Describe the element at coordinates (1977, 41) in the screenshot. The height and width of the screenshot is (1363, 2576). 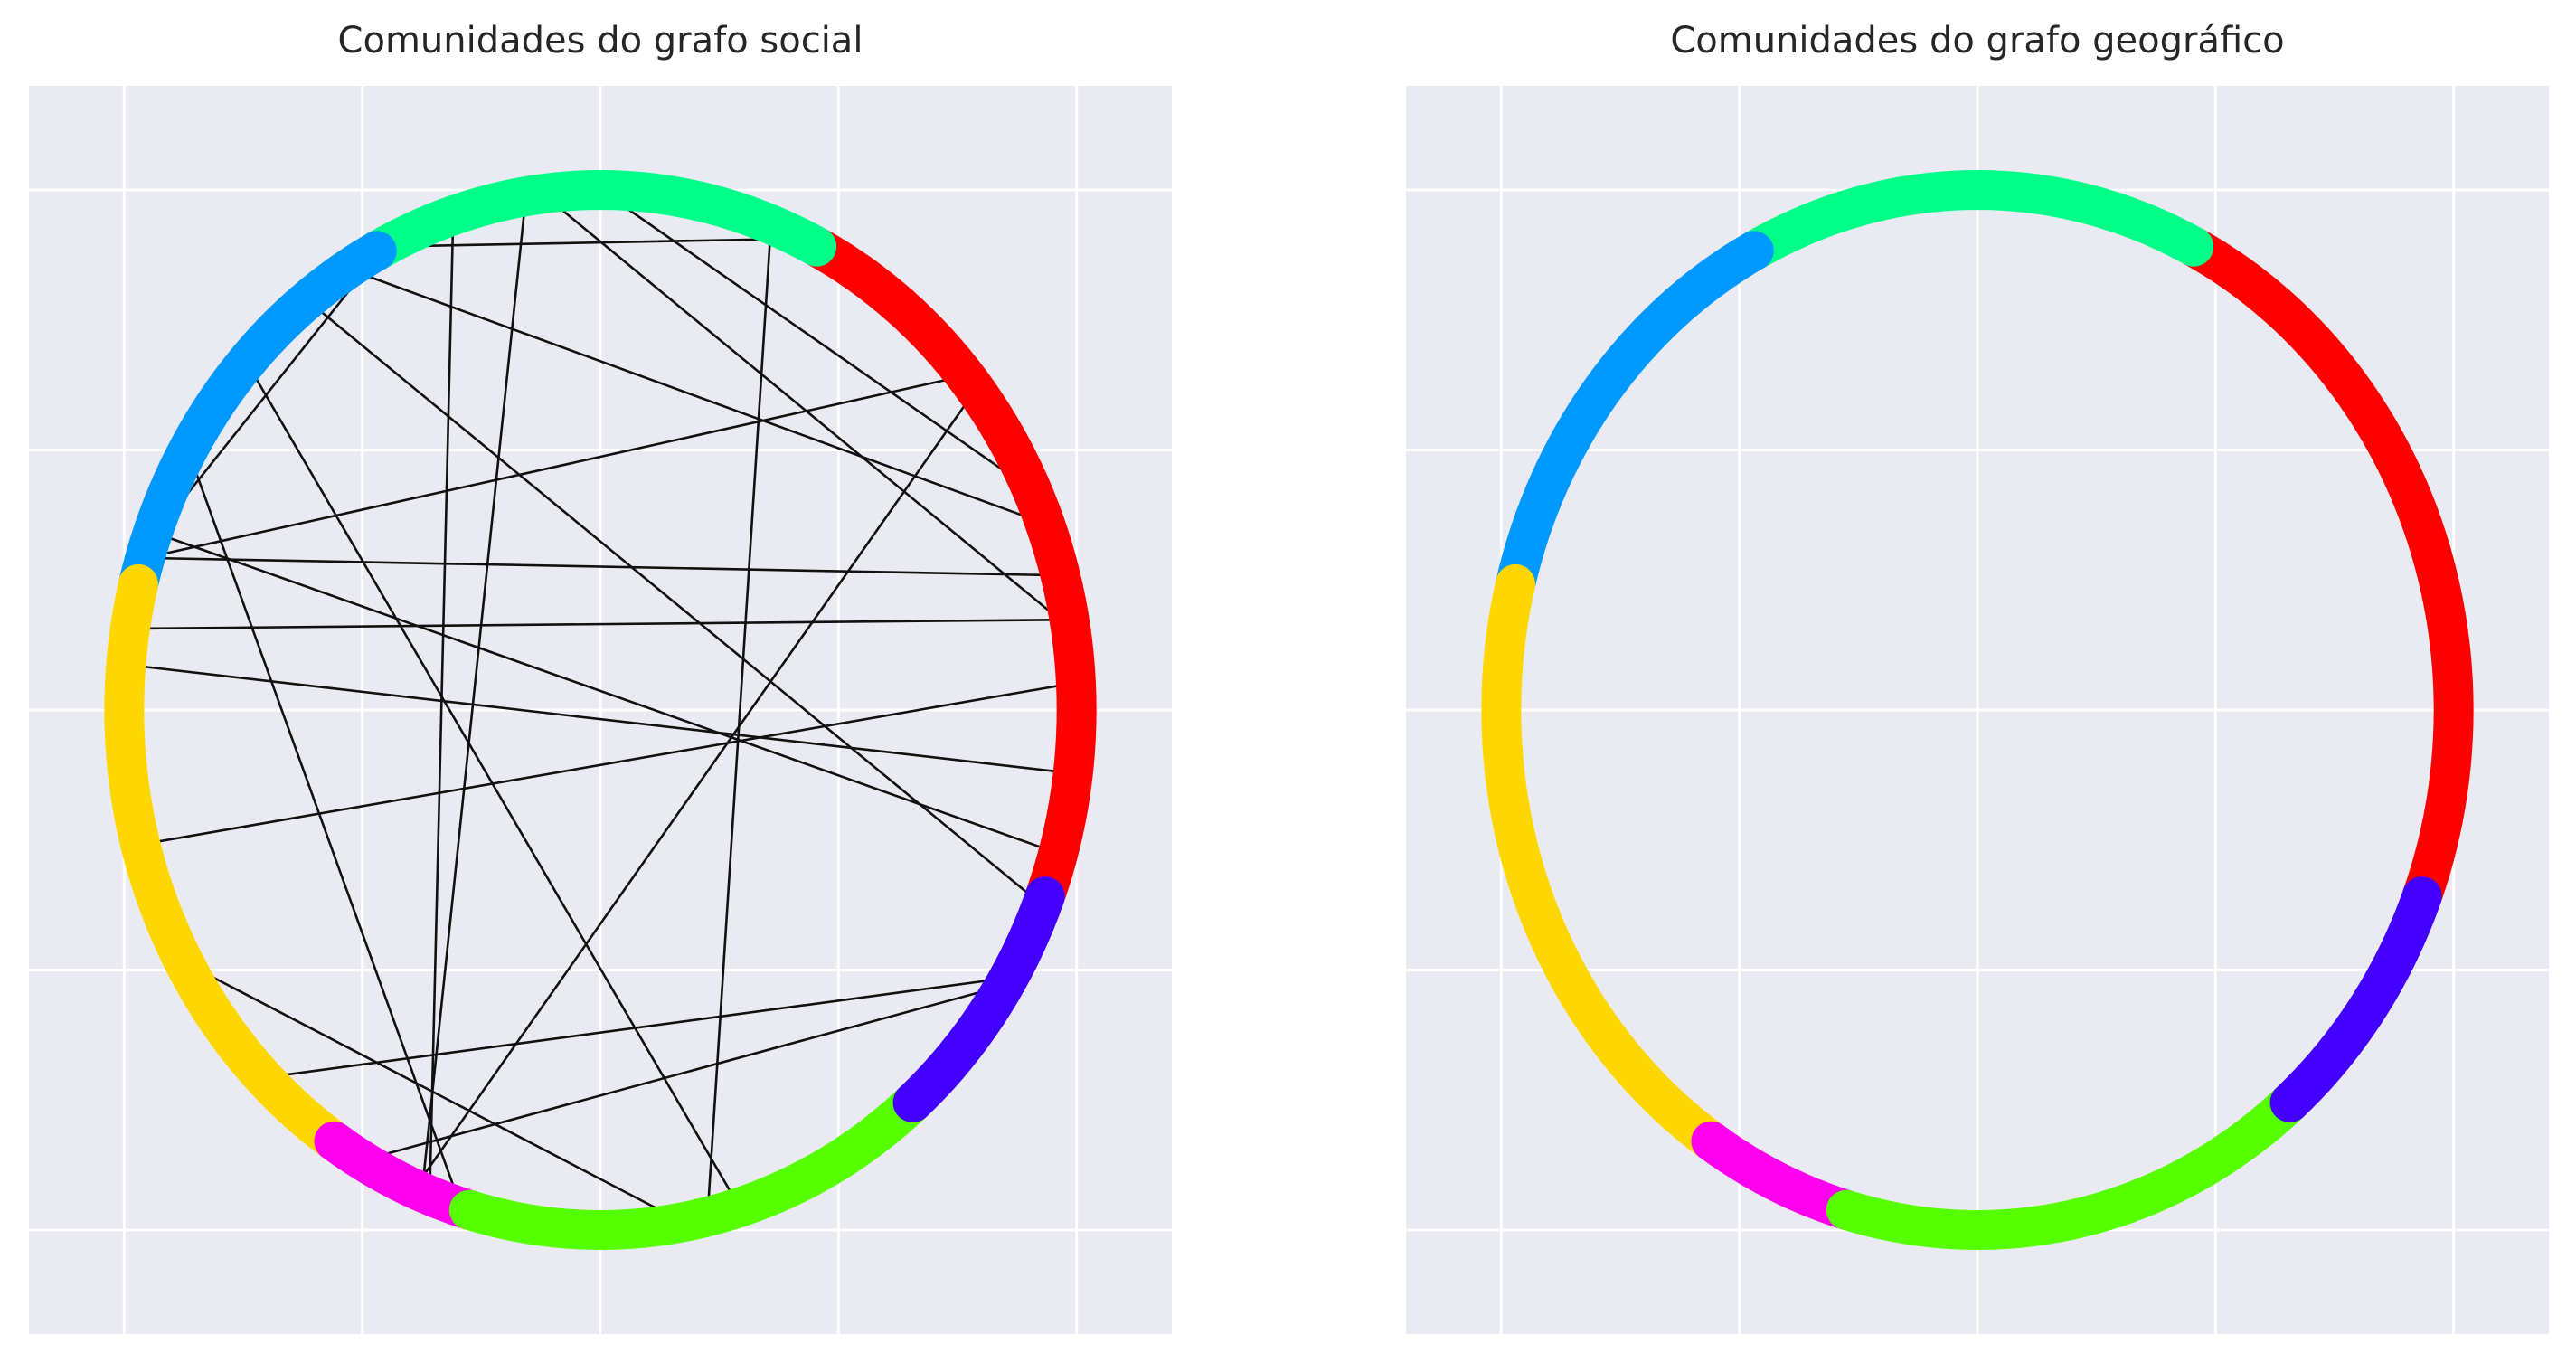
I see `chart-title-geografico: Comunidades do grafo geográfico` at that location.